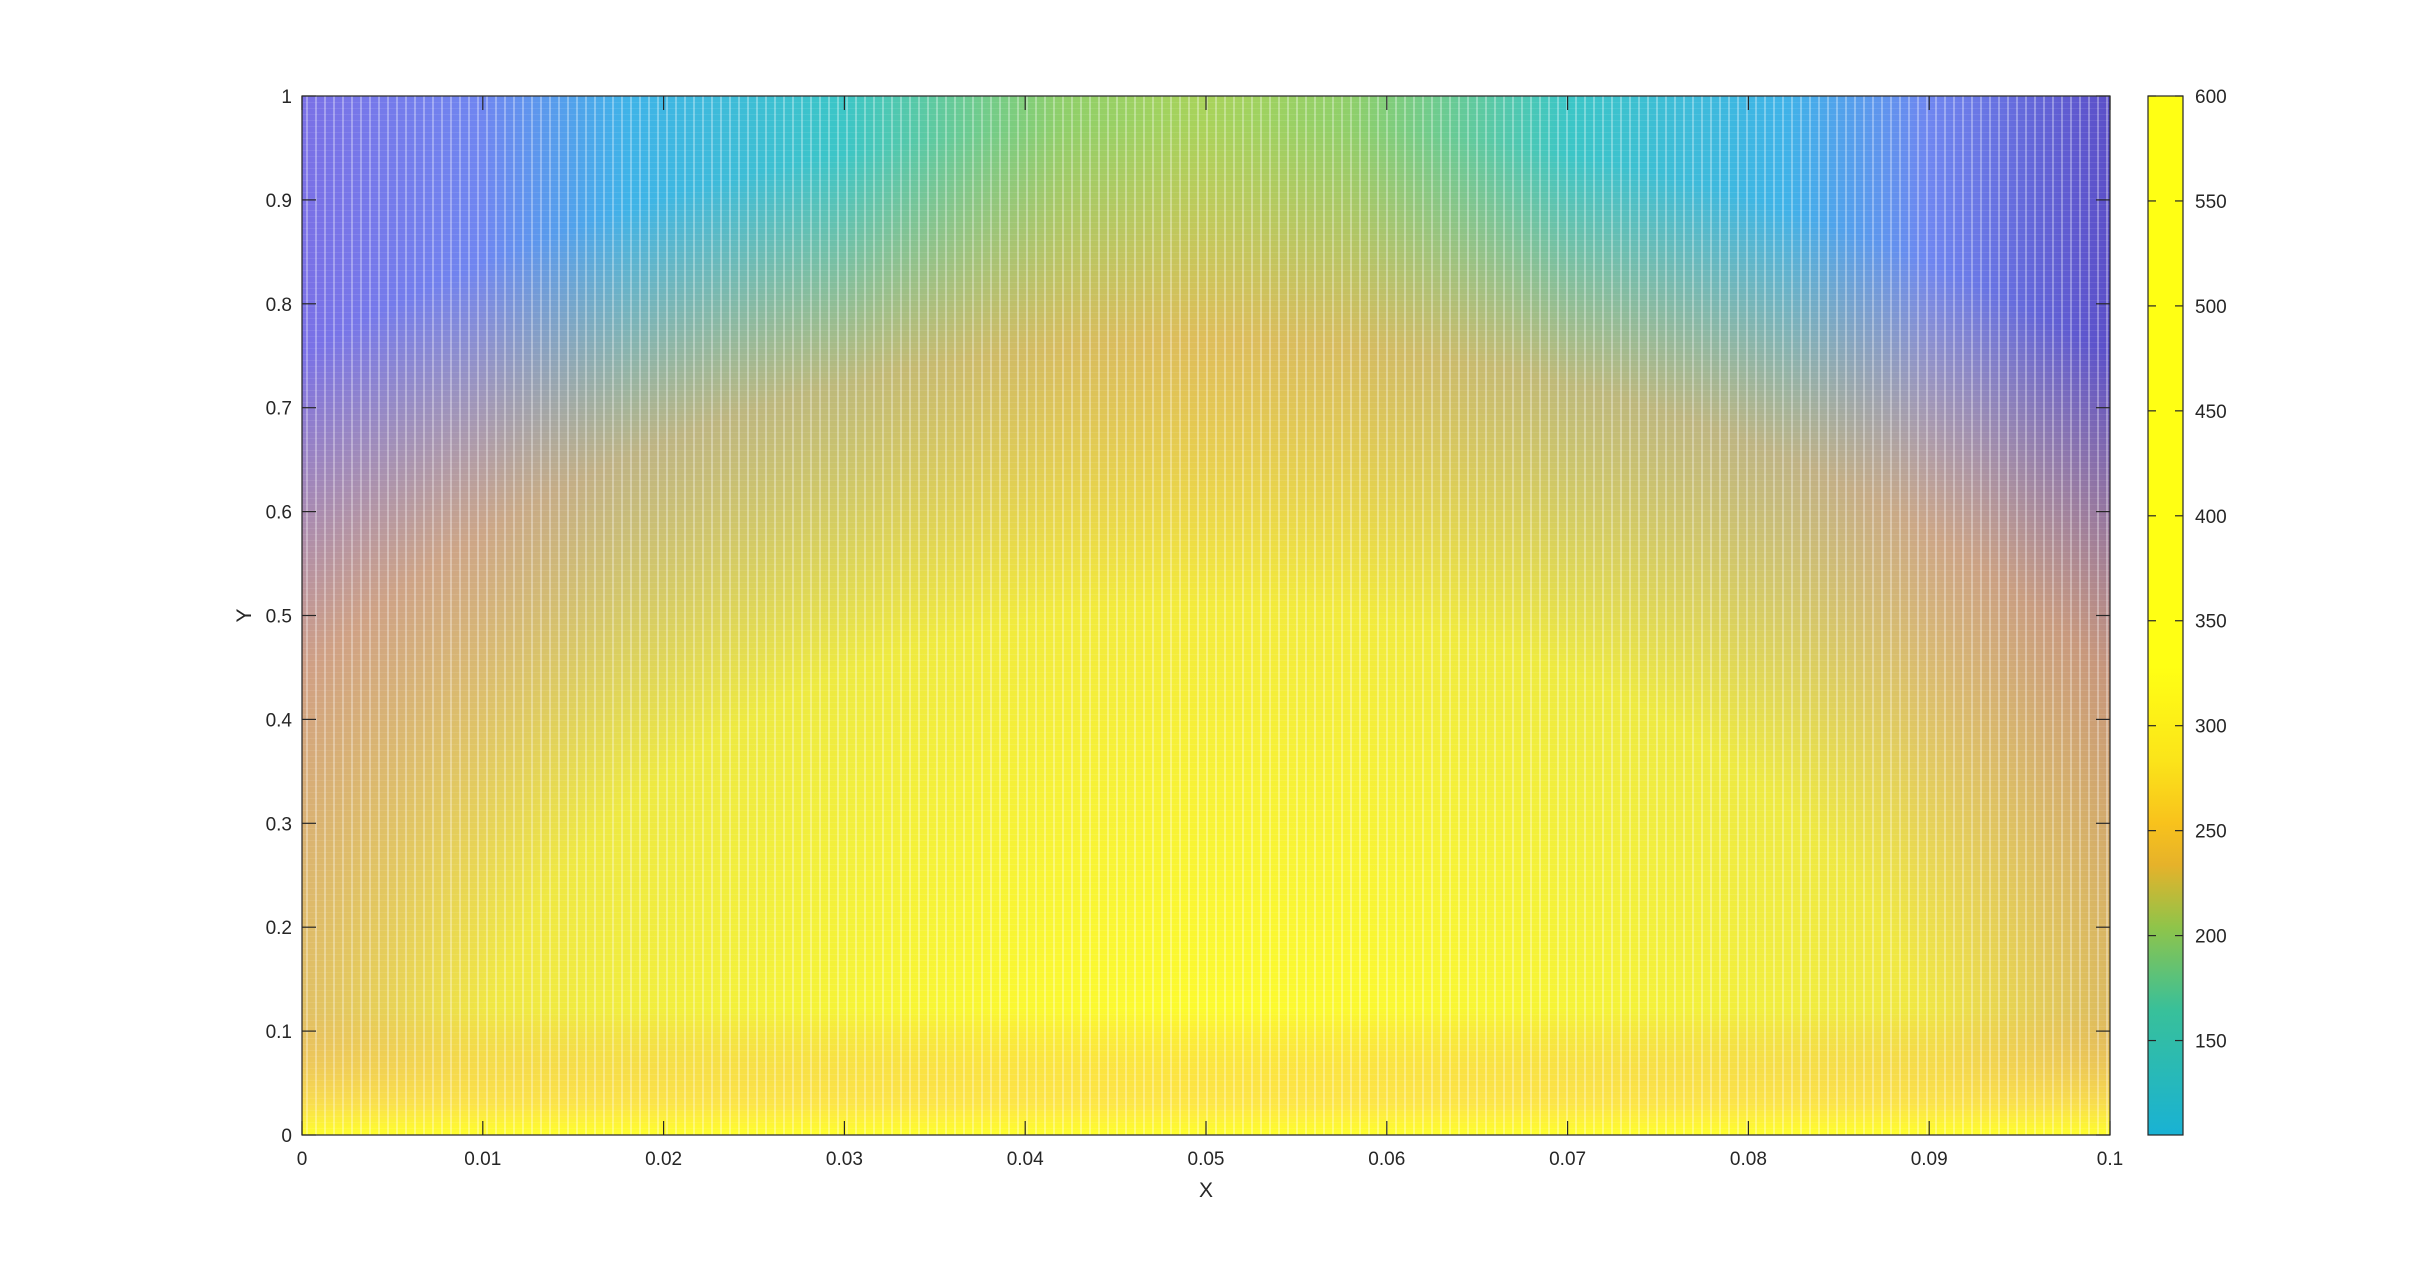 The width and height of the screenshot is (2418, 1262). I want to click on y-tick-label: 0.9, so click(279, 201).